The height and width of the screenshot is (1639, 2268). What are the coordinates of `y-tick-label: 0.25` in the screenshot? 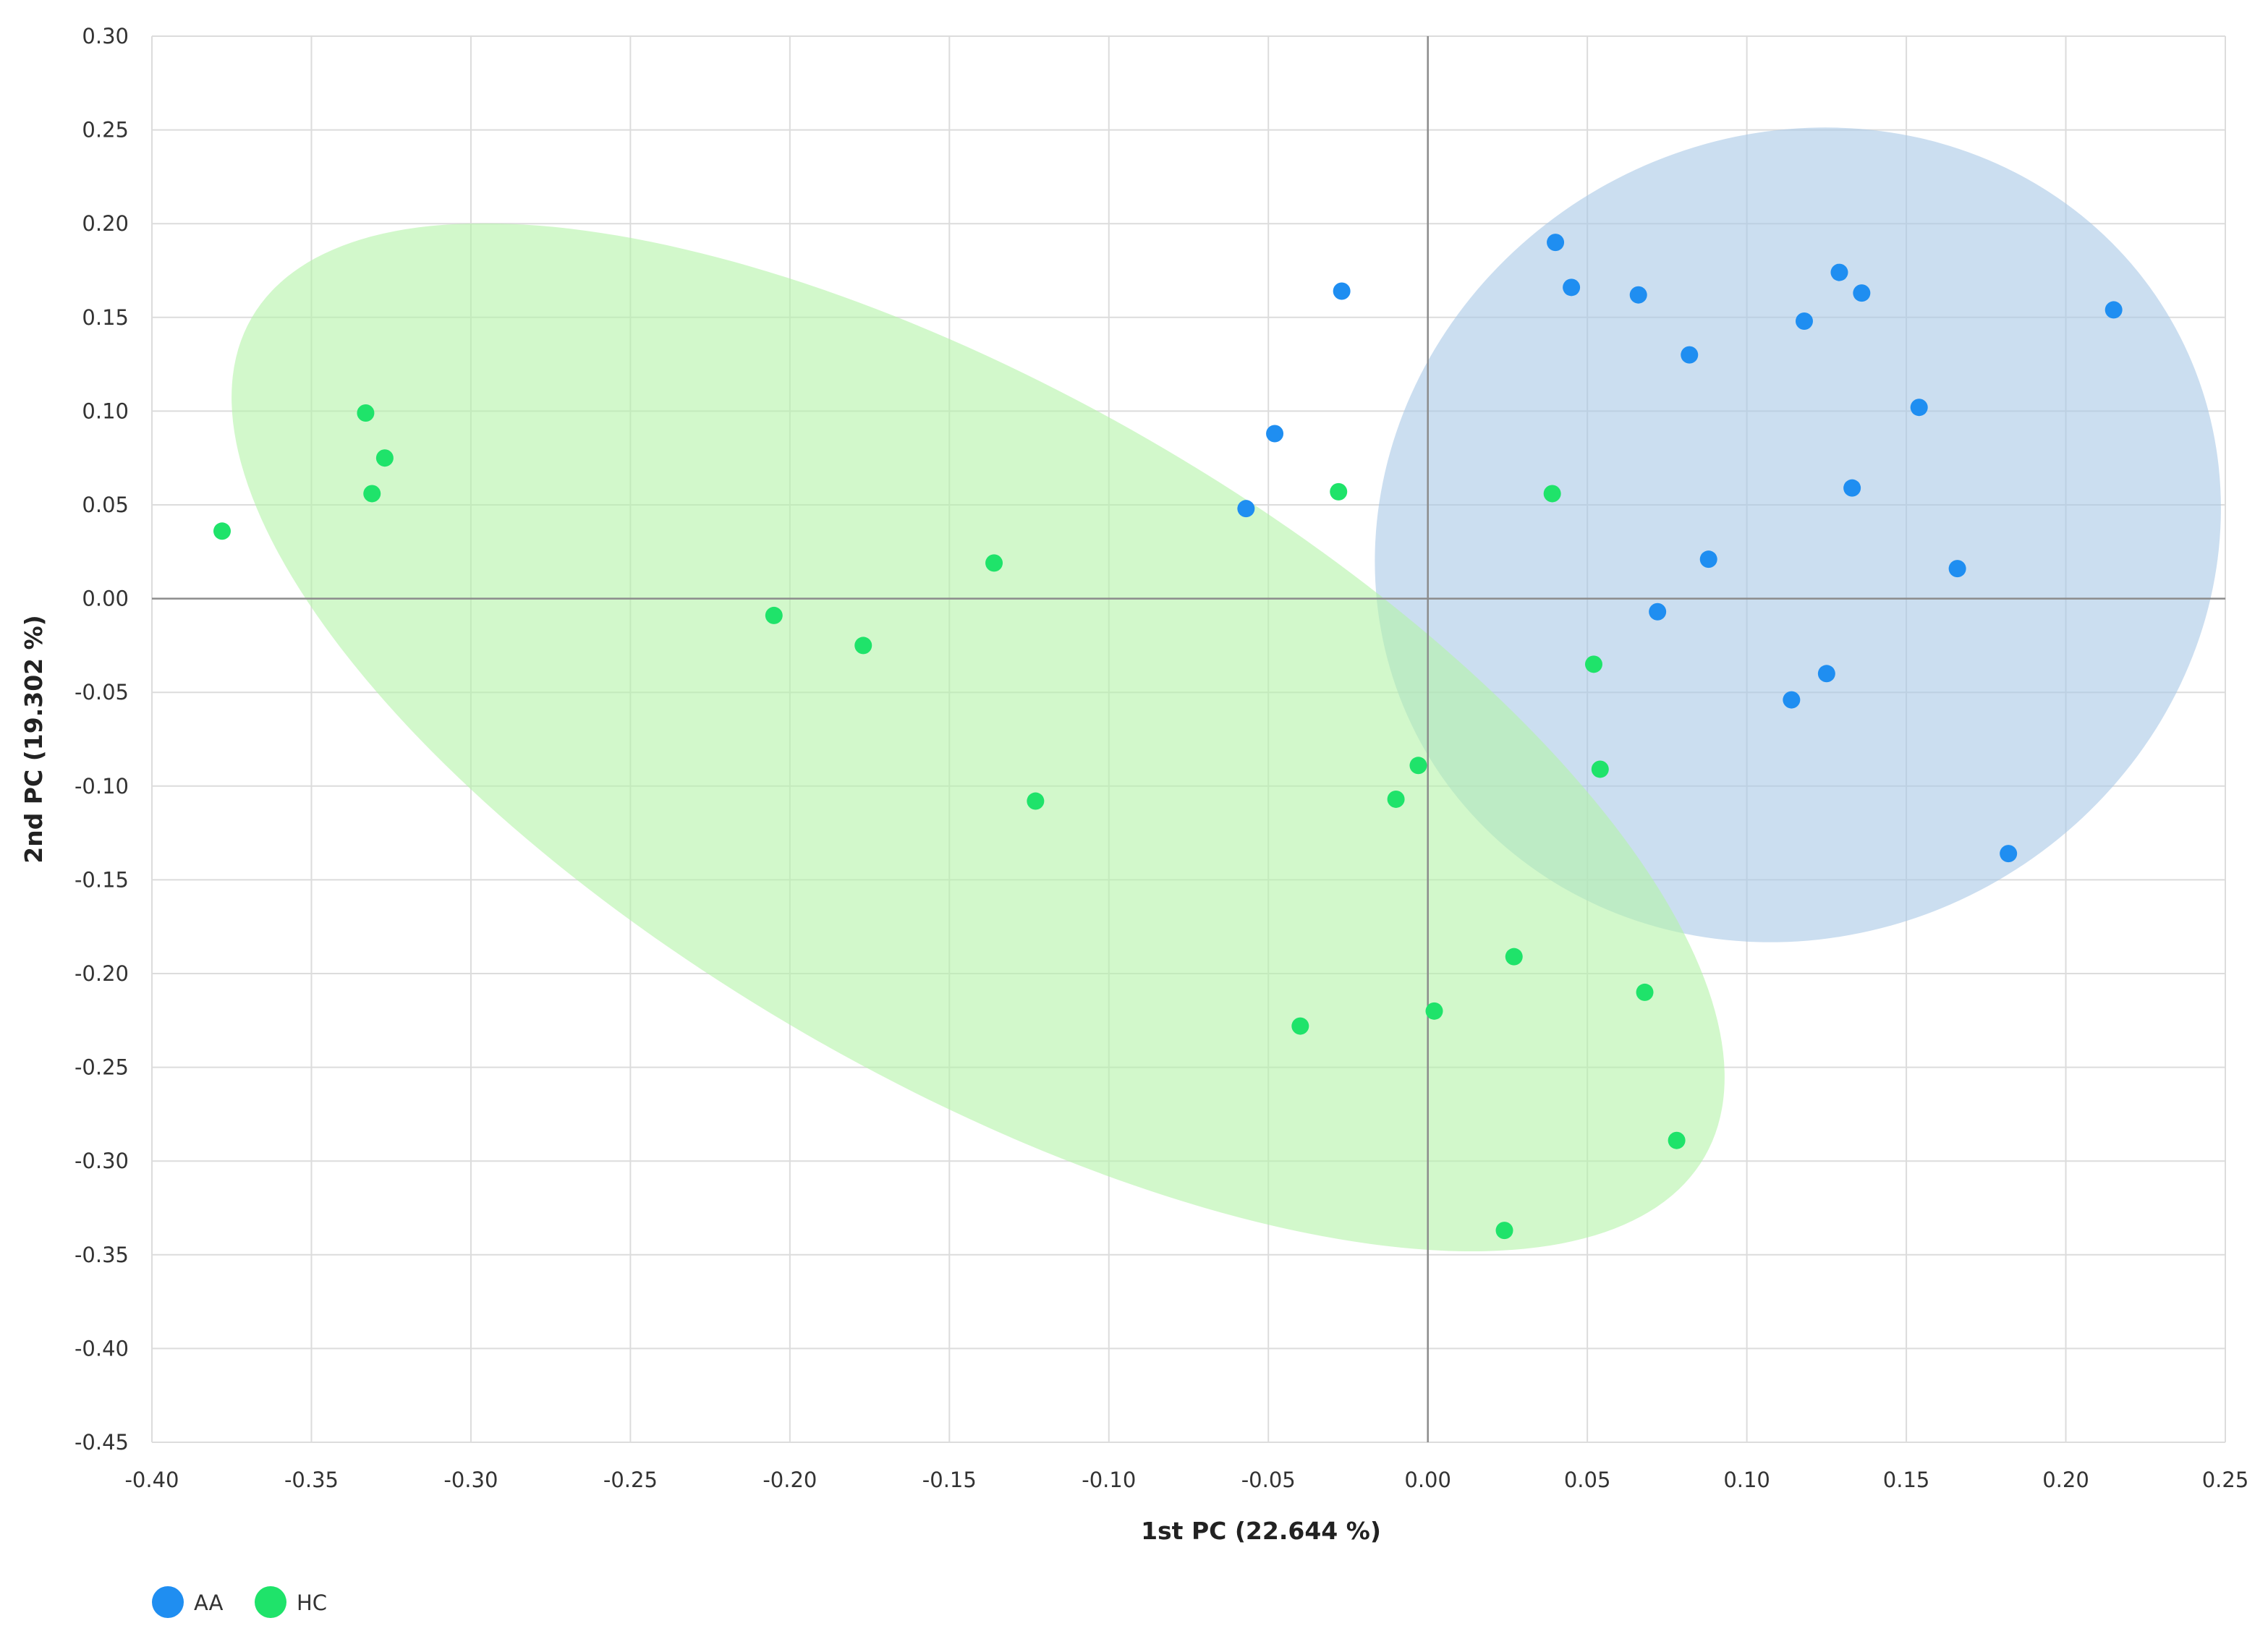 It's located at (105, 130).